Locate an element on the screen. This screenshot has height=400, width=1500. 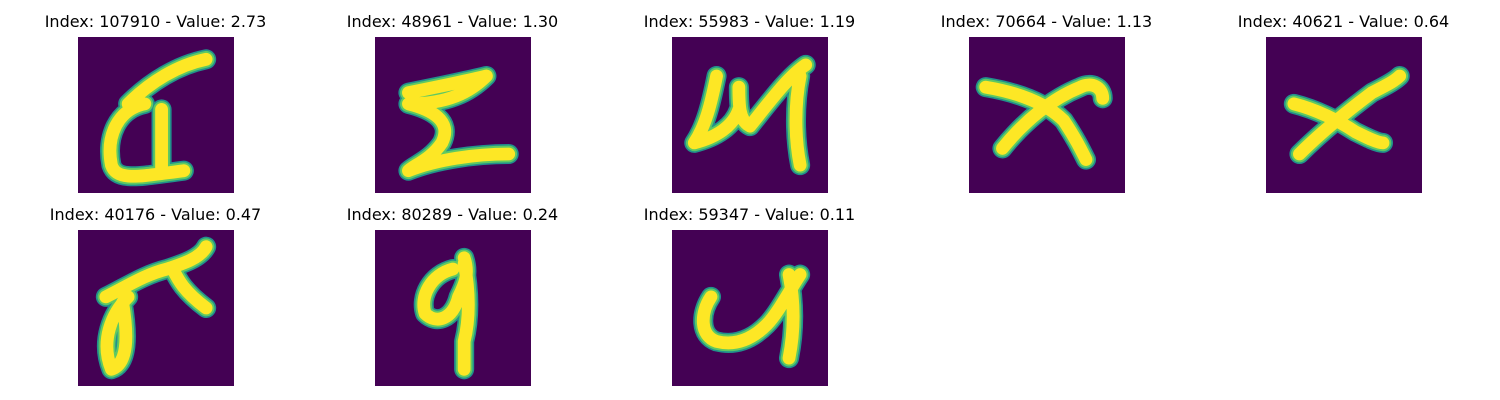
panel-title: Index: 107910 - Value: 2.73 is located at coordinates (155, 21).